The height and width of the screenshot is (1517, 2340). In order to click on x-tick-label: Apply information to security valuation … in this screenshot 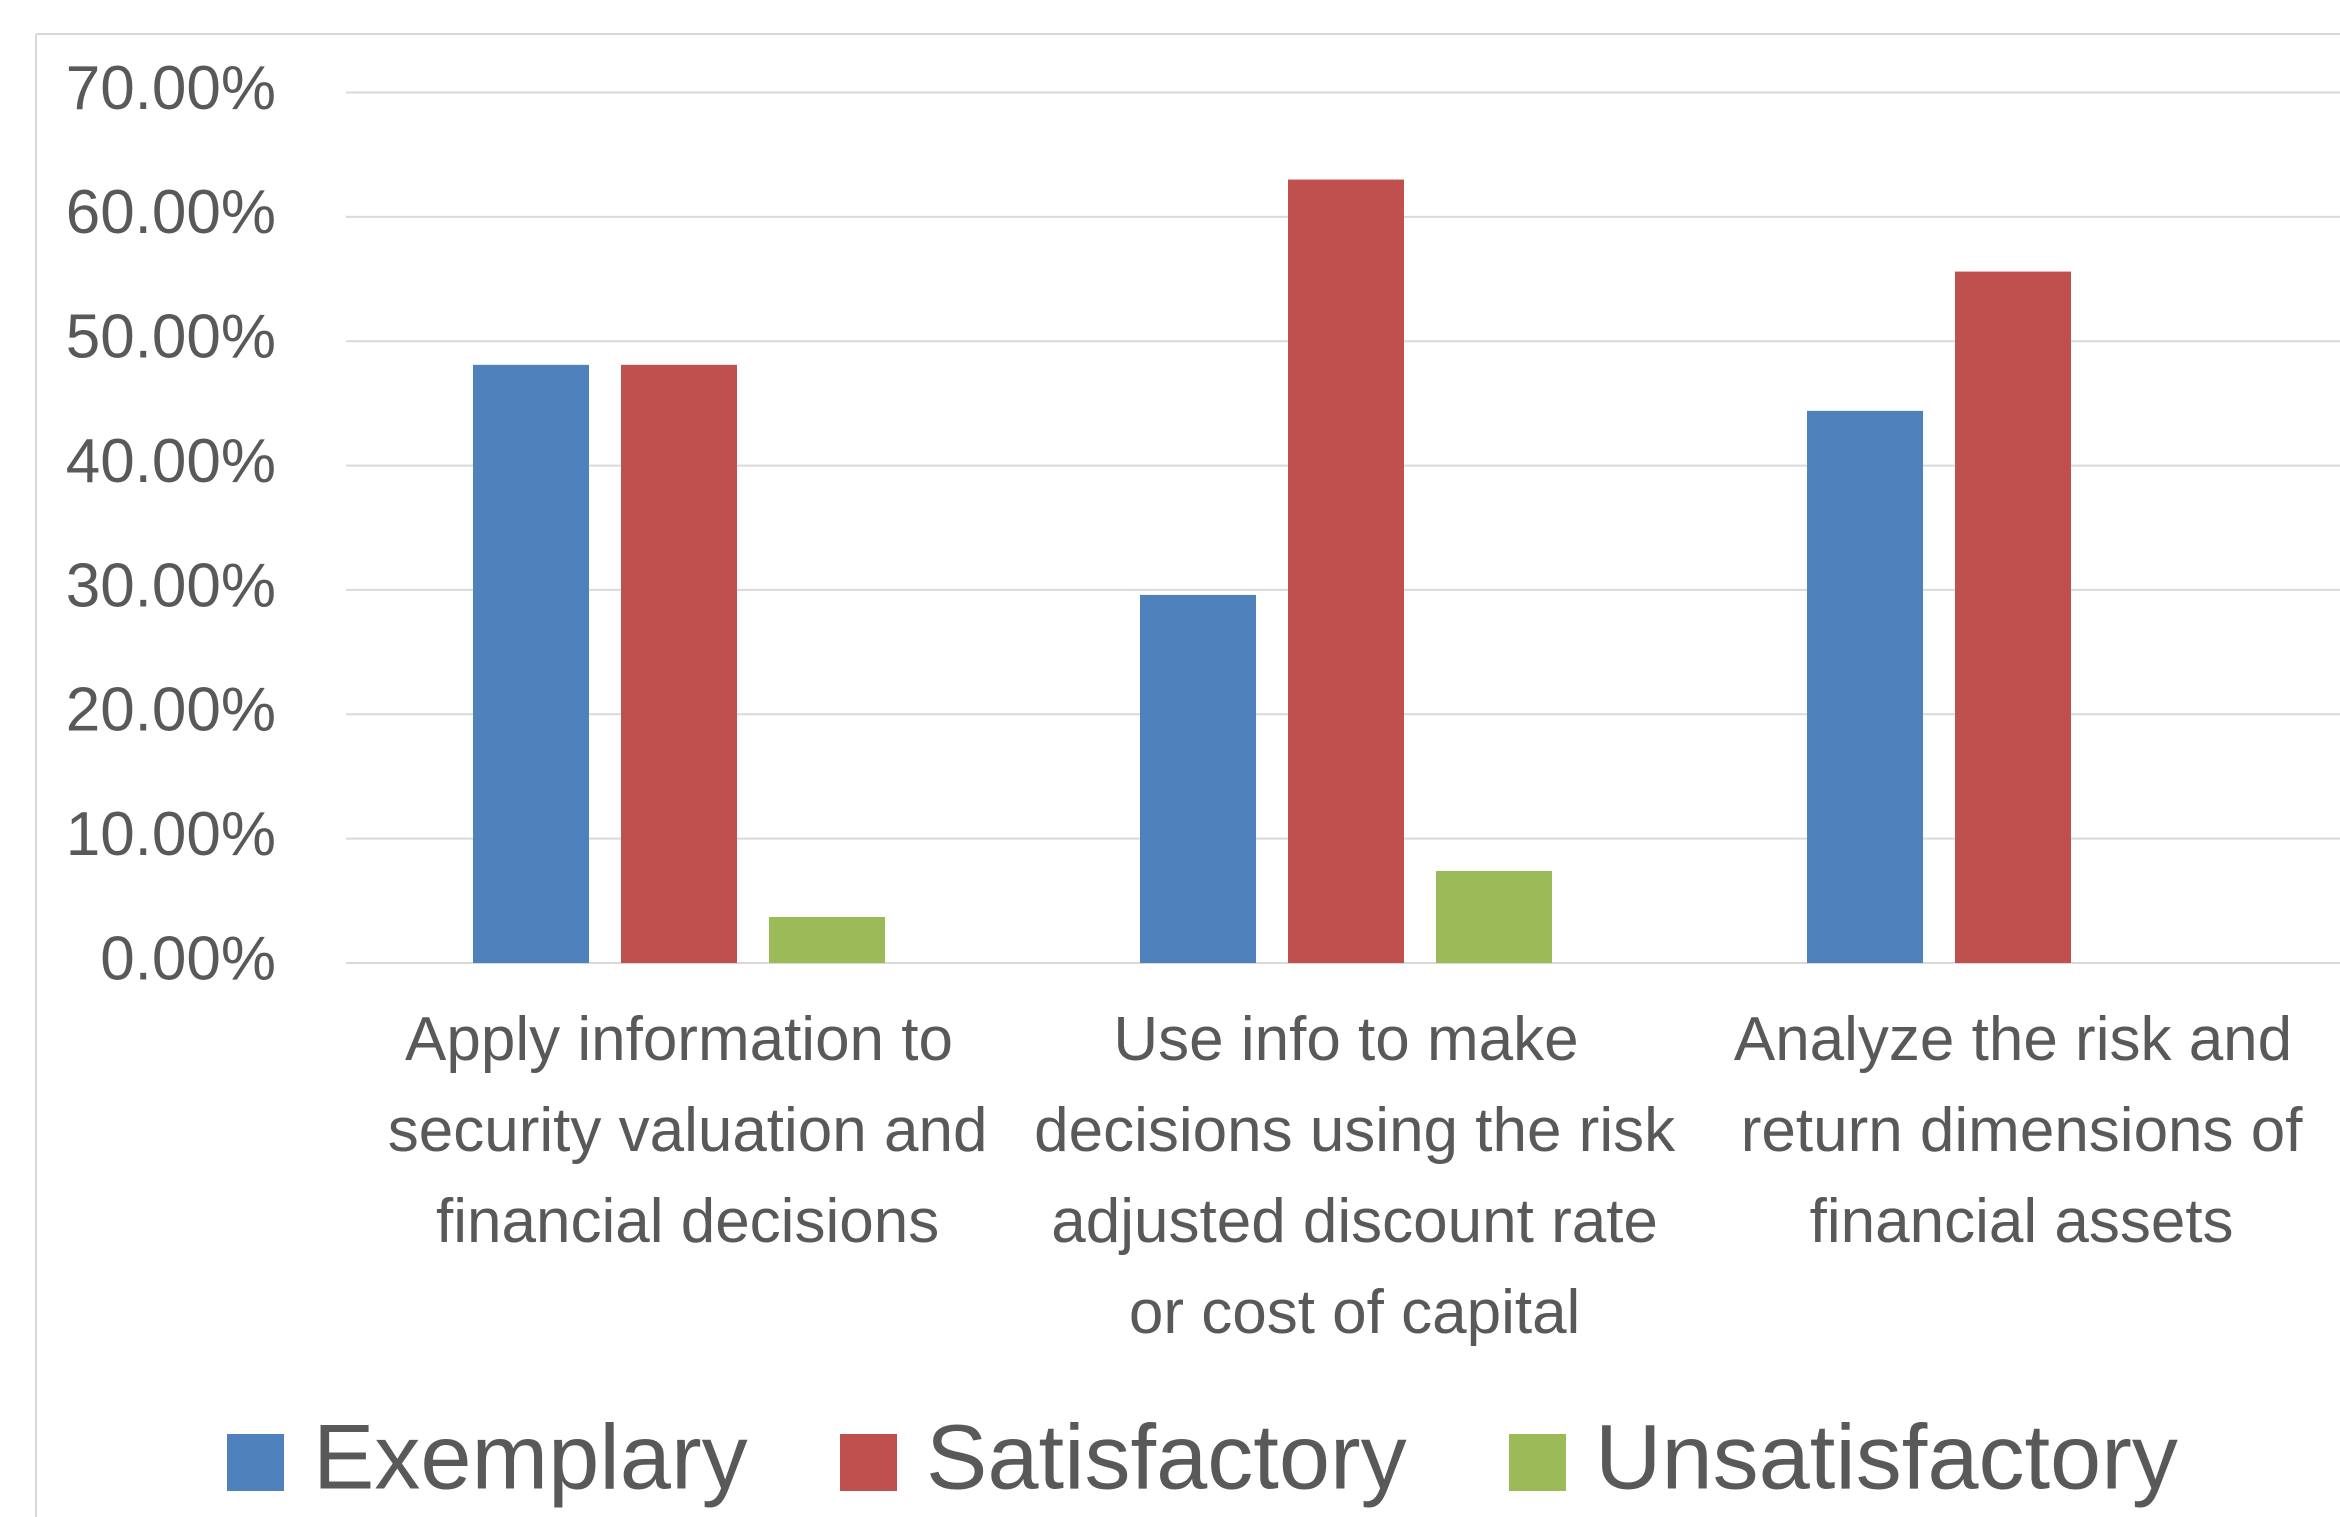, I will do `click(679, 1130)`.